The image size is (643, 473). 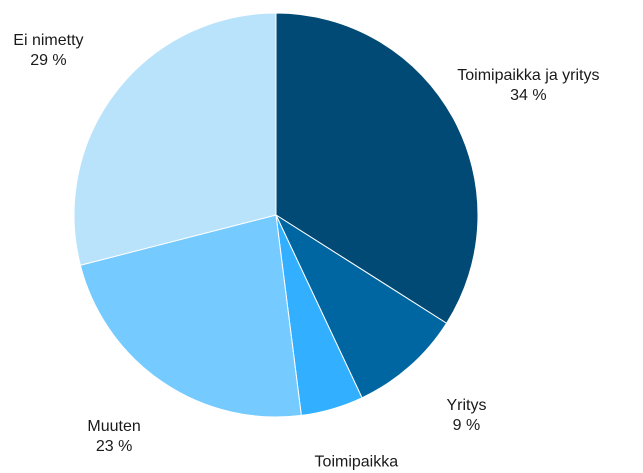 What do you see at coordinates (48, 40) in the screenshot?
I see `slice-label: Ei nimetty` at bounding box center [48, 40].